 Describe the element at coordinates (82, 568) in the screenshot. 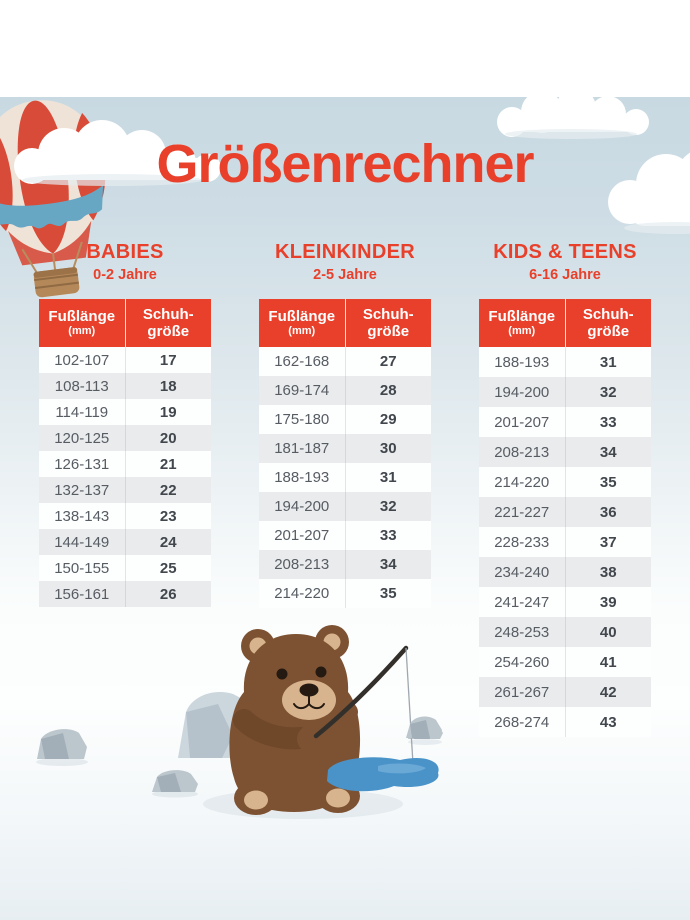

I see `foot-length-cell: 150-155` at that location.